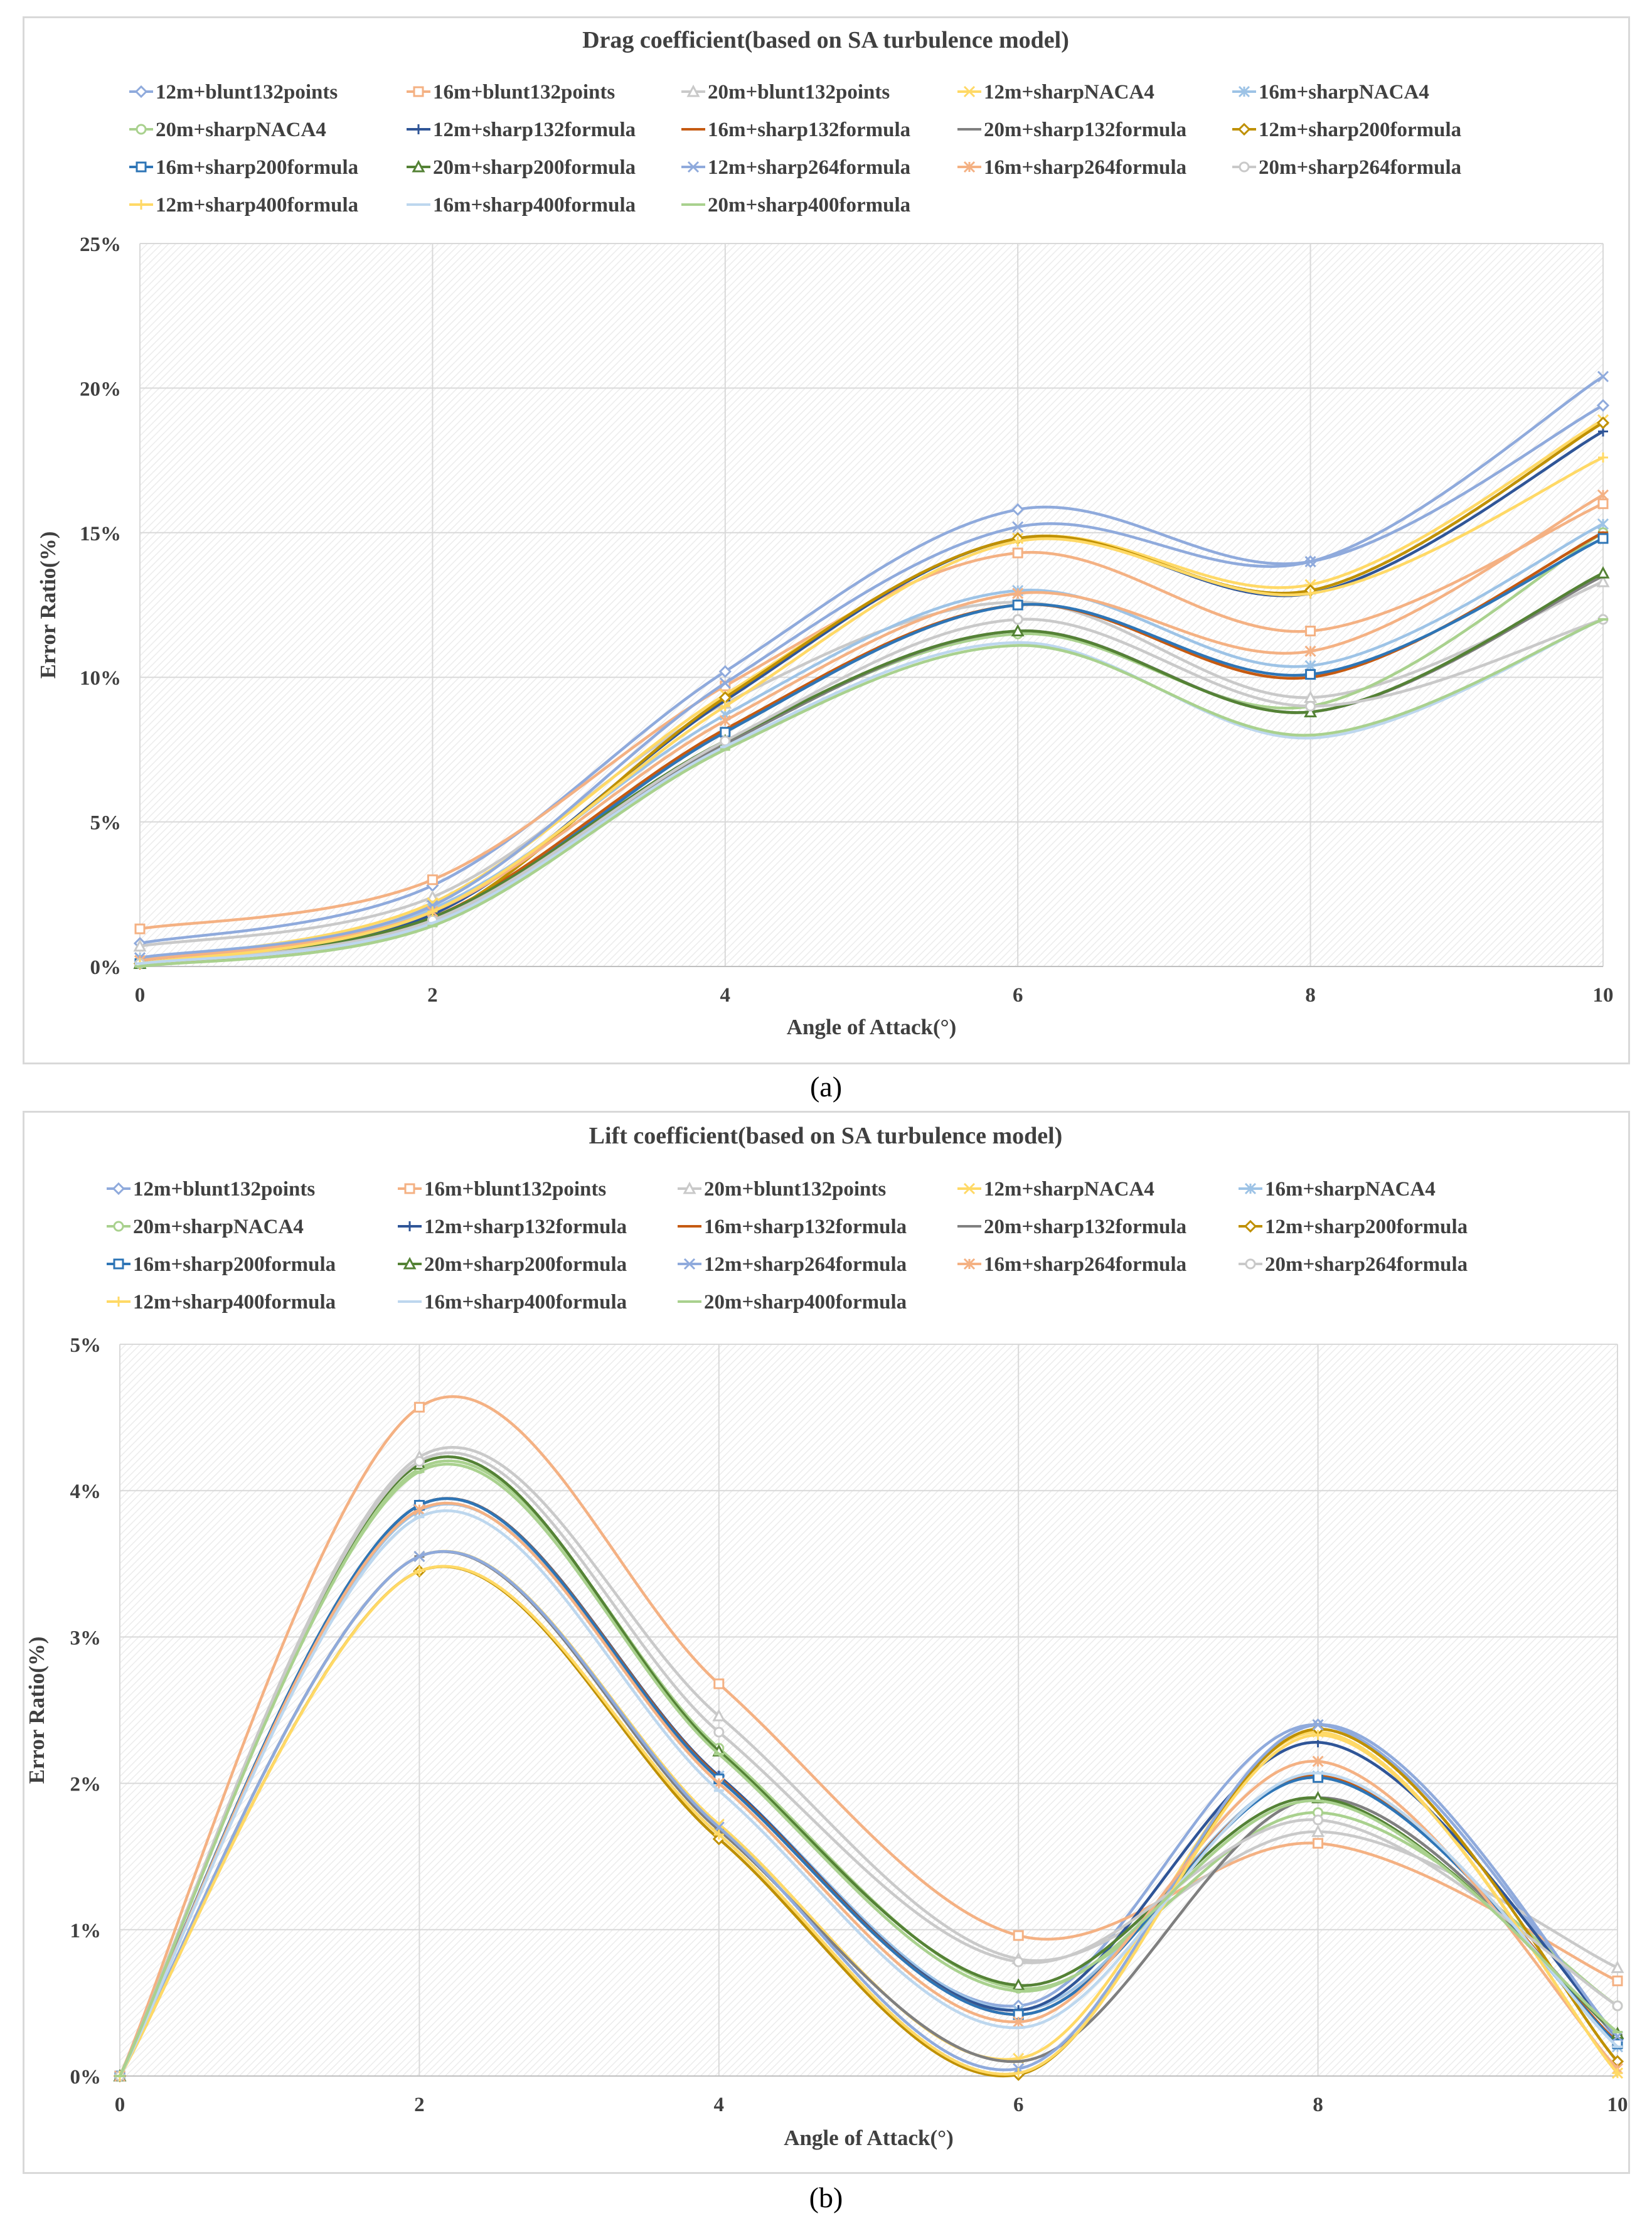 The image size is (1652, 2221). I want to click on lift-point-20m-sharp264formula-x2, so click(419, 1462).